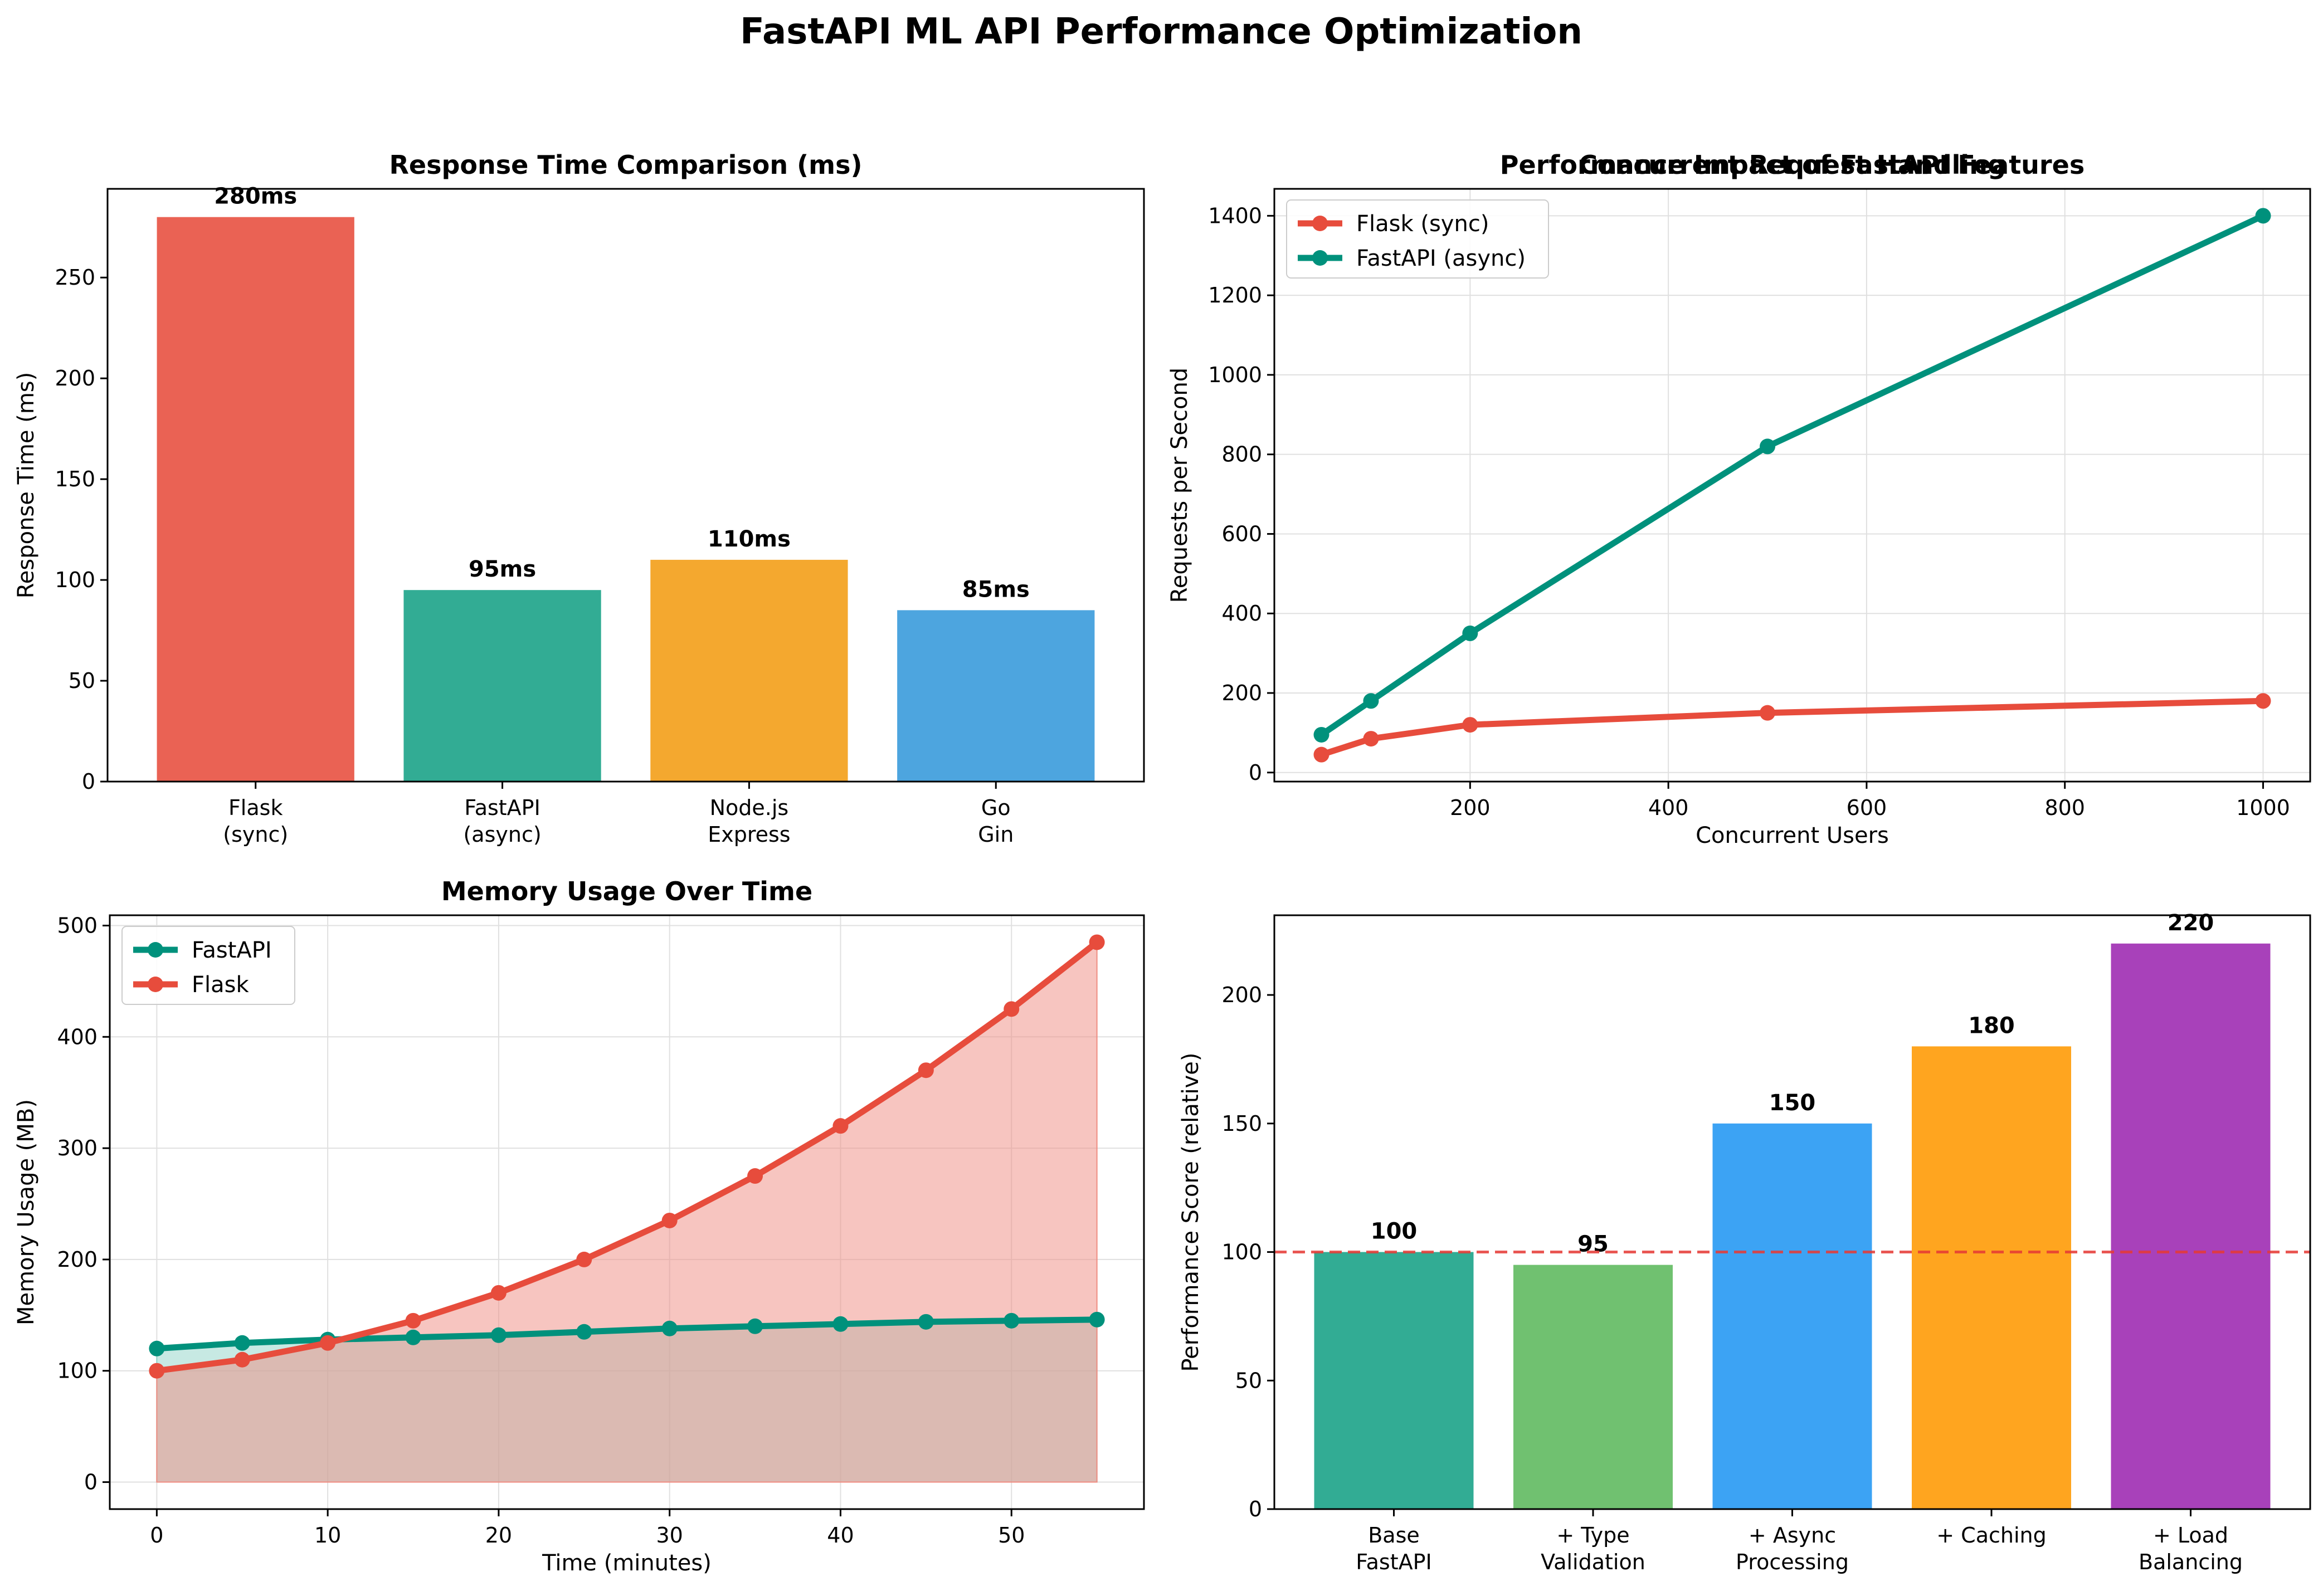 The width and height of the screenshot is (2323, 1596). Describe the element at coordinates (2064, 807) in the screenshot. I see `concurrency-x-tick-label: 800` at that location.